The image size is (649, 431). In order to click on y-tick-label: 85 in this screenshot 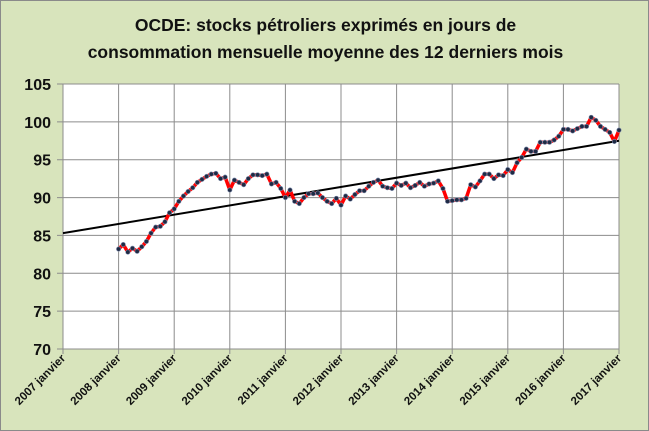, I will do `click(42, 236)`.